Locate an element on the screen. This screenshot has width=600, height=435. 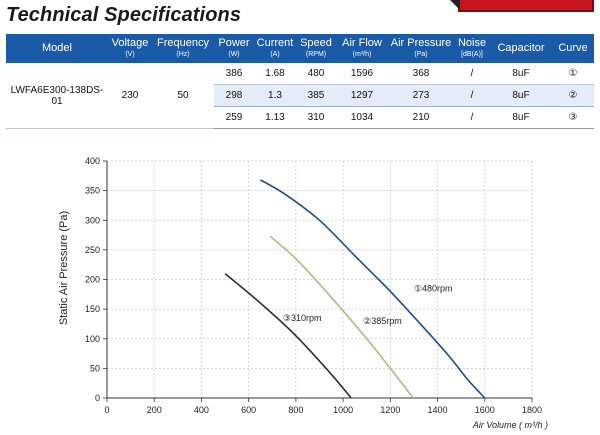
speed-cell: 310 is located at coordinates (316, 117).